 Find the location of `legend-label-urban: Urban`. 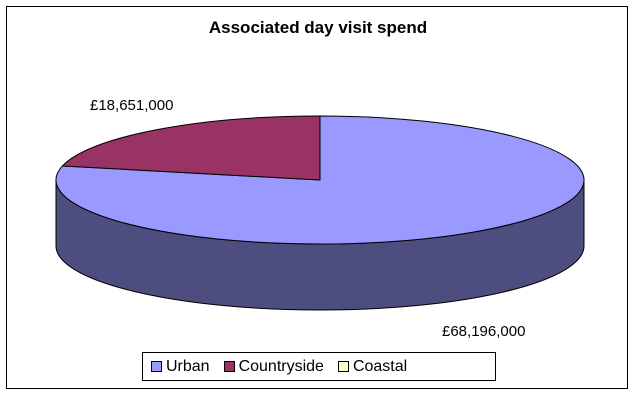

legend-label-urban: Urban is located at coordinates (188, 366).